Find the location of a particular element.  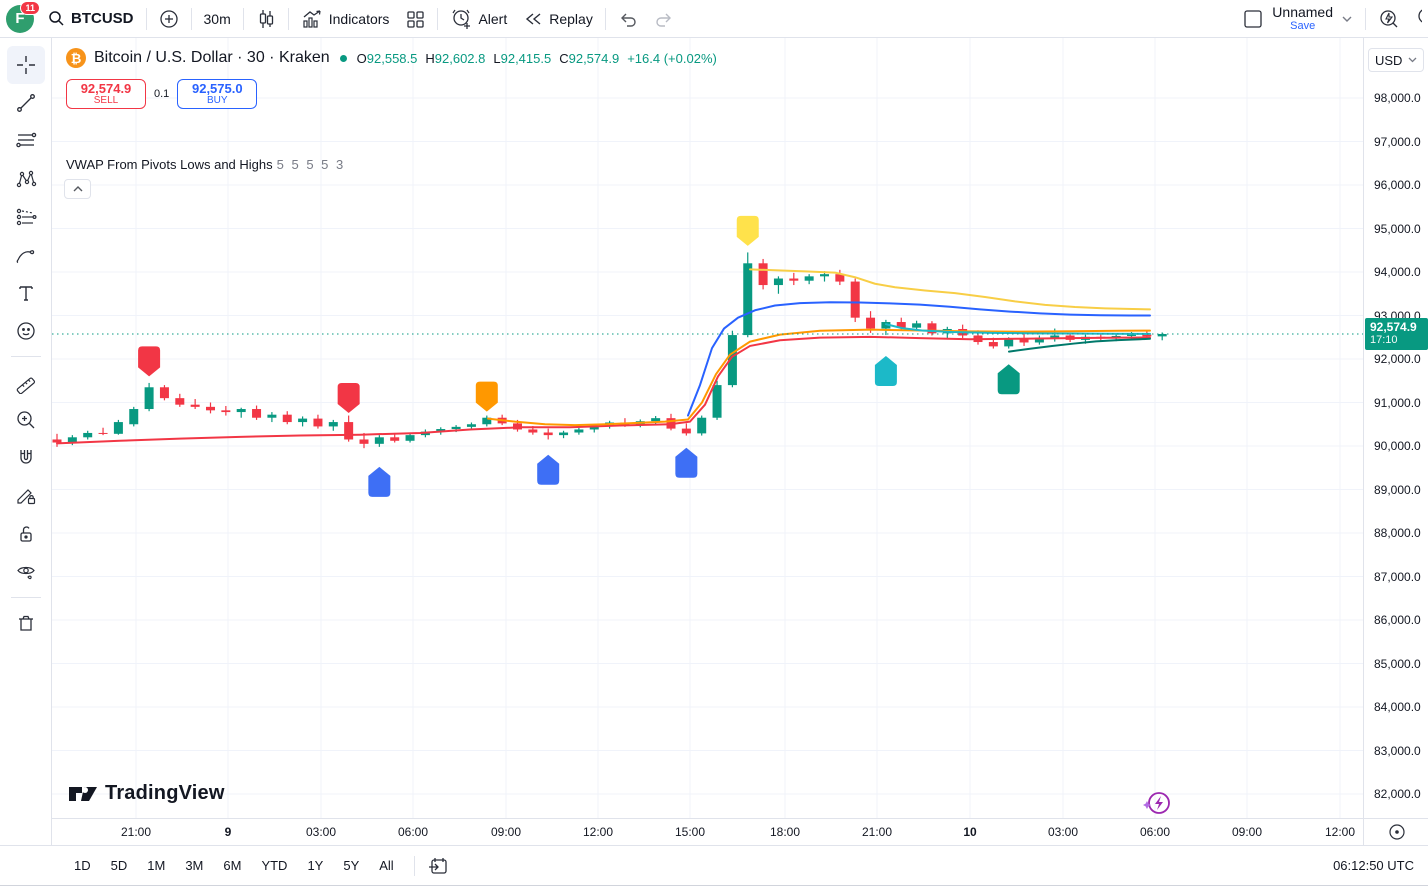

range-button-5D: 5D is located at coordinates (119, 865).